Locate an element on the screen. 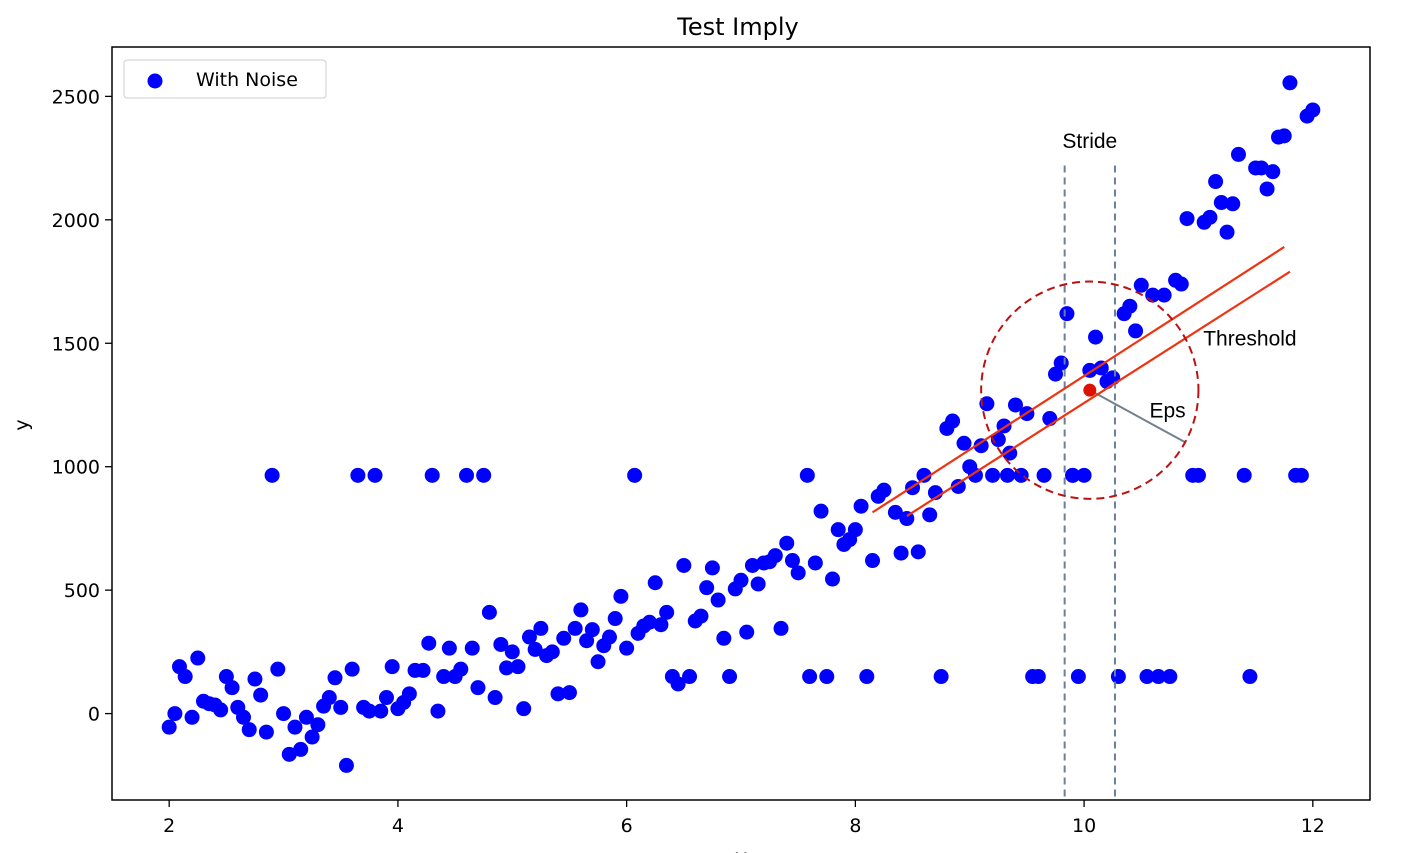 The width and height of the screenshot is (1412, 853). y-tick-label: 2500 is located at coordinates (76, 97).